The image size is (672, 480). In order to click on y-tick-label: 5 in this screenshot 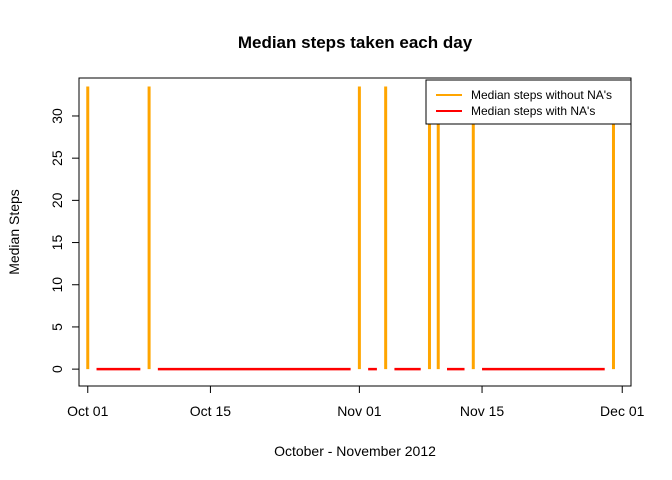, I will do `click(57, 327)`.